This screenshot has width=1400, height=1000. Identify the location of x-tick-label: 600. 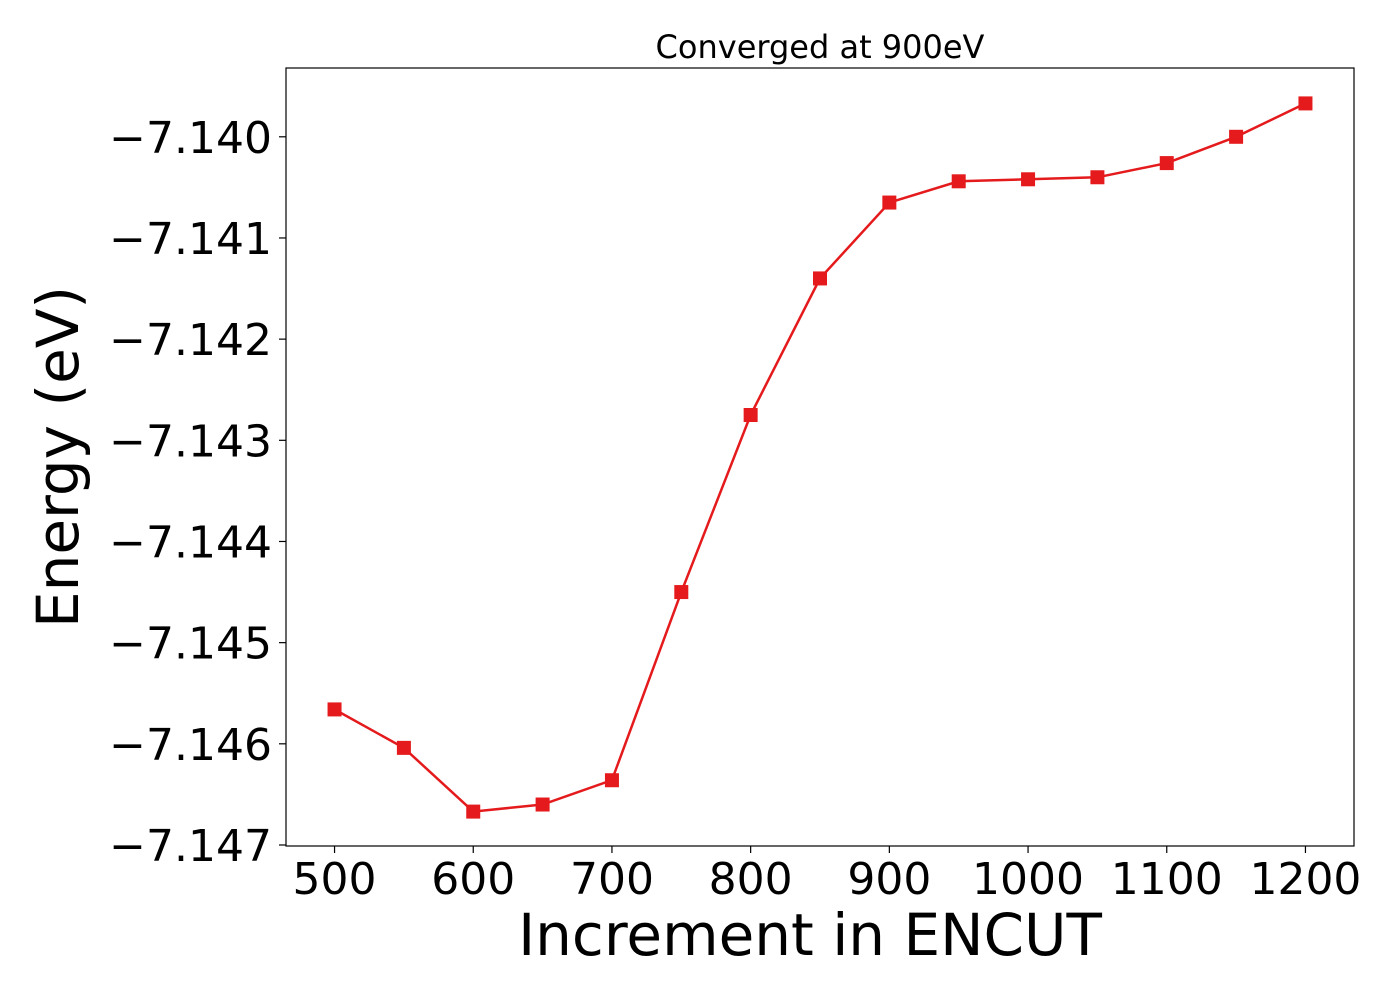
(473, 879).